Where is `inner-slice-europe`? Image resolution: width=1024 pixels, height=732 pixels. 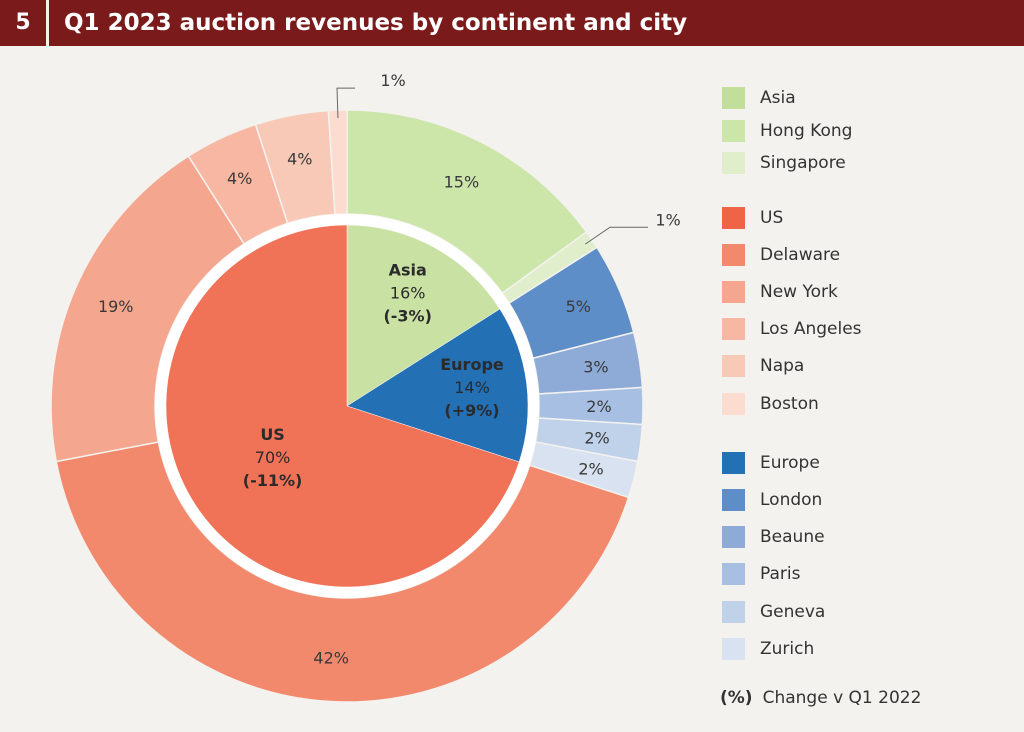
inner-slice-europe is located at coordinates (437, 385).